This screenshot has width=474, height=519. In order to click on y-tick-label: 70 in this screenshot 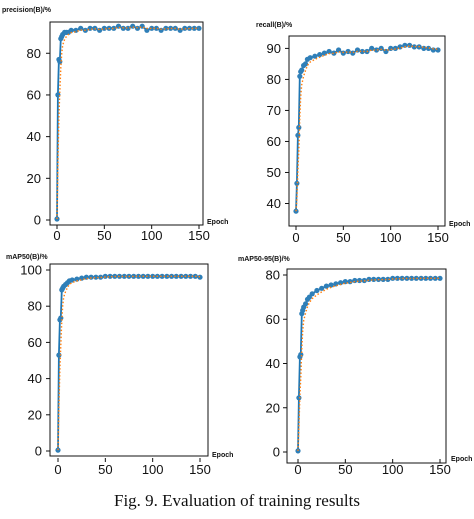, I will do `click(274, 110)`.